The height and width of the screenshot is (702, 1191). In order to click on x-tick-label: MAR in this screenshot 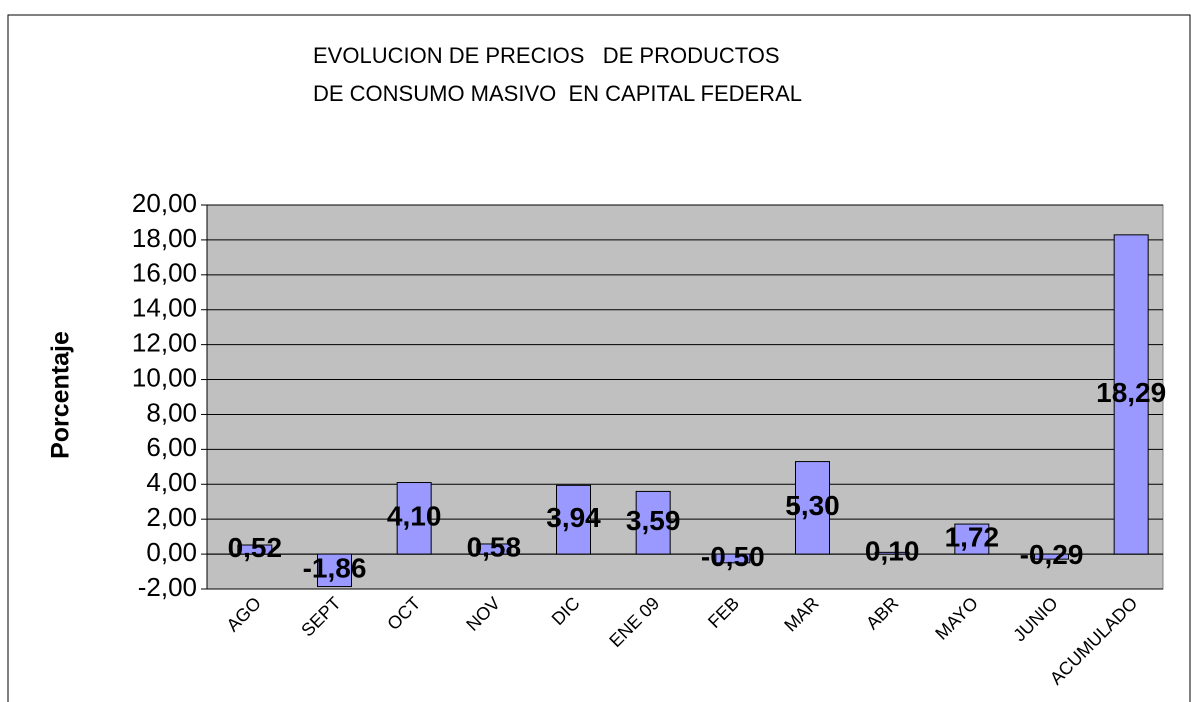, I will do `click(801, 614)`.